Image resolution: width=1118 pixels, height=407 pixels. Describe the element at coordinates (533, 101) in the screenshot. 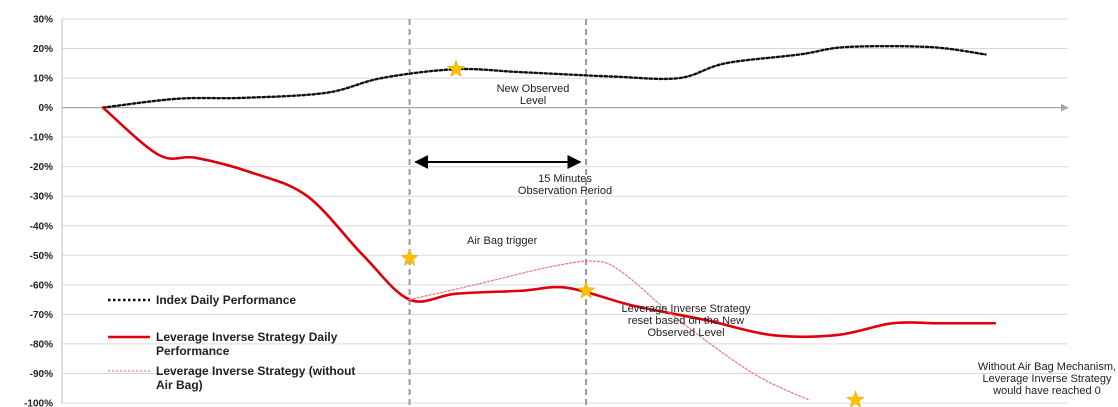

I see `annotation-new-observed-level: Level` at that location.